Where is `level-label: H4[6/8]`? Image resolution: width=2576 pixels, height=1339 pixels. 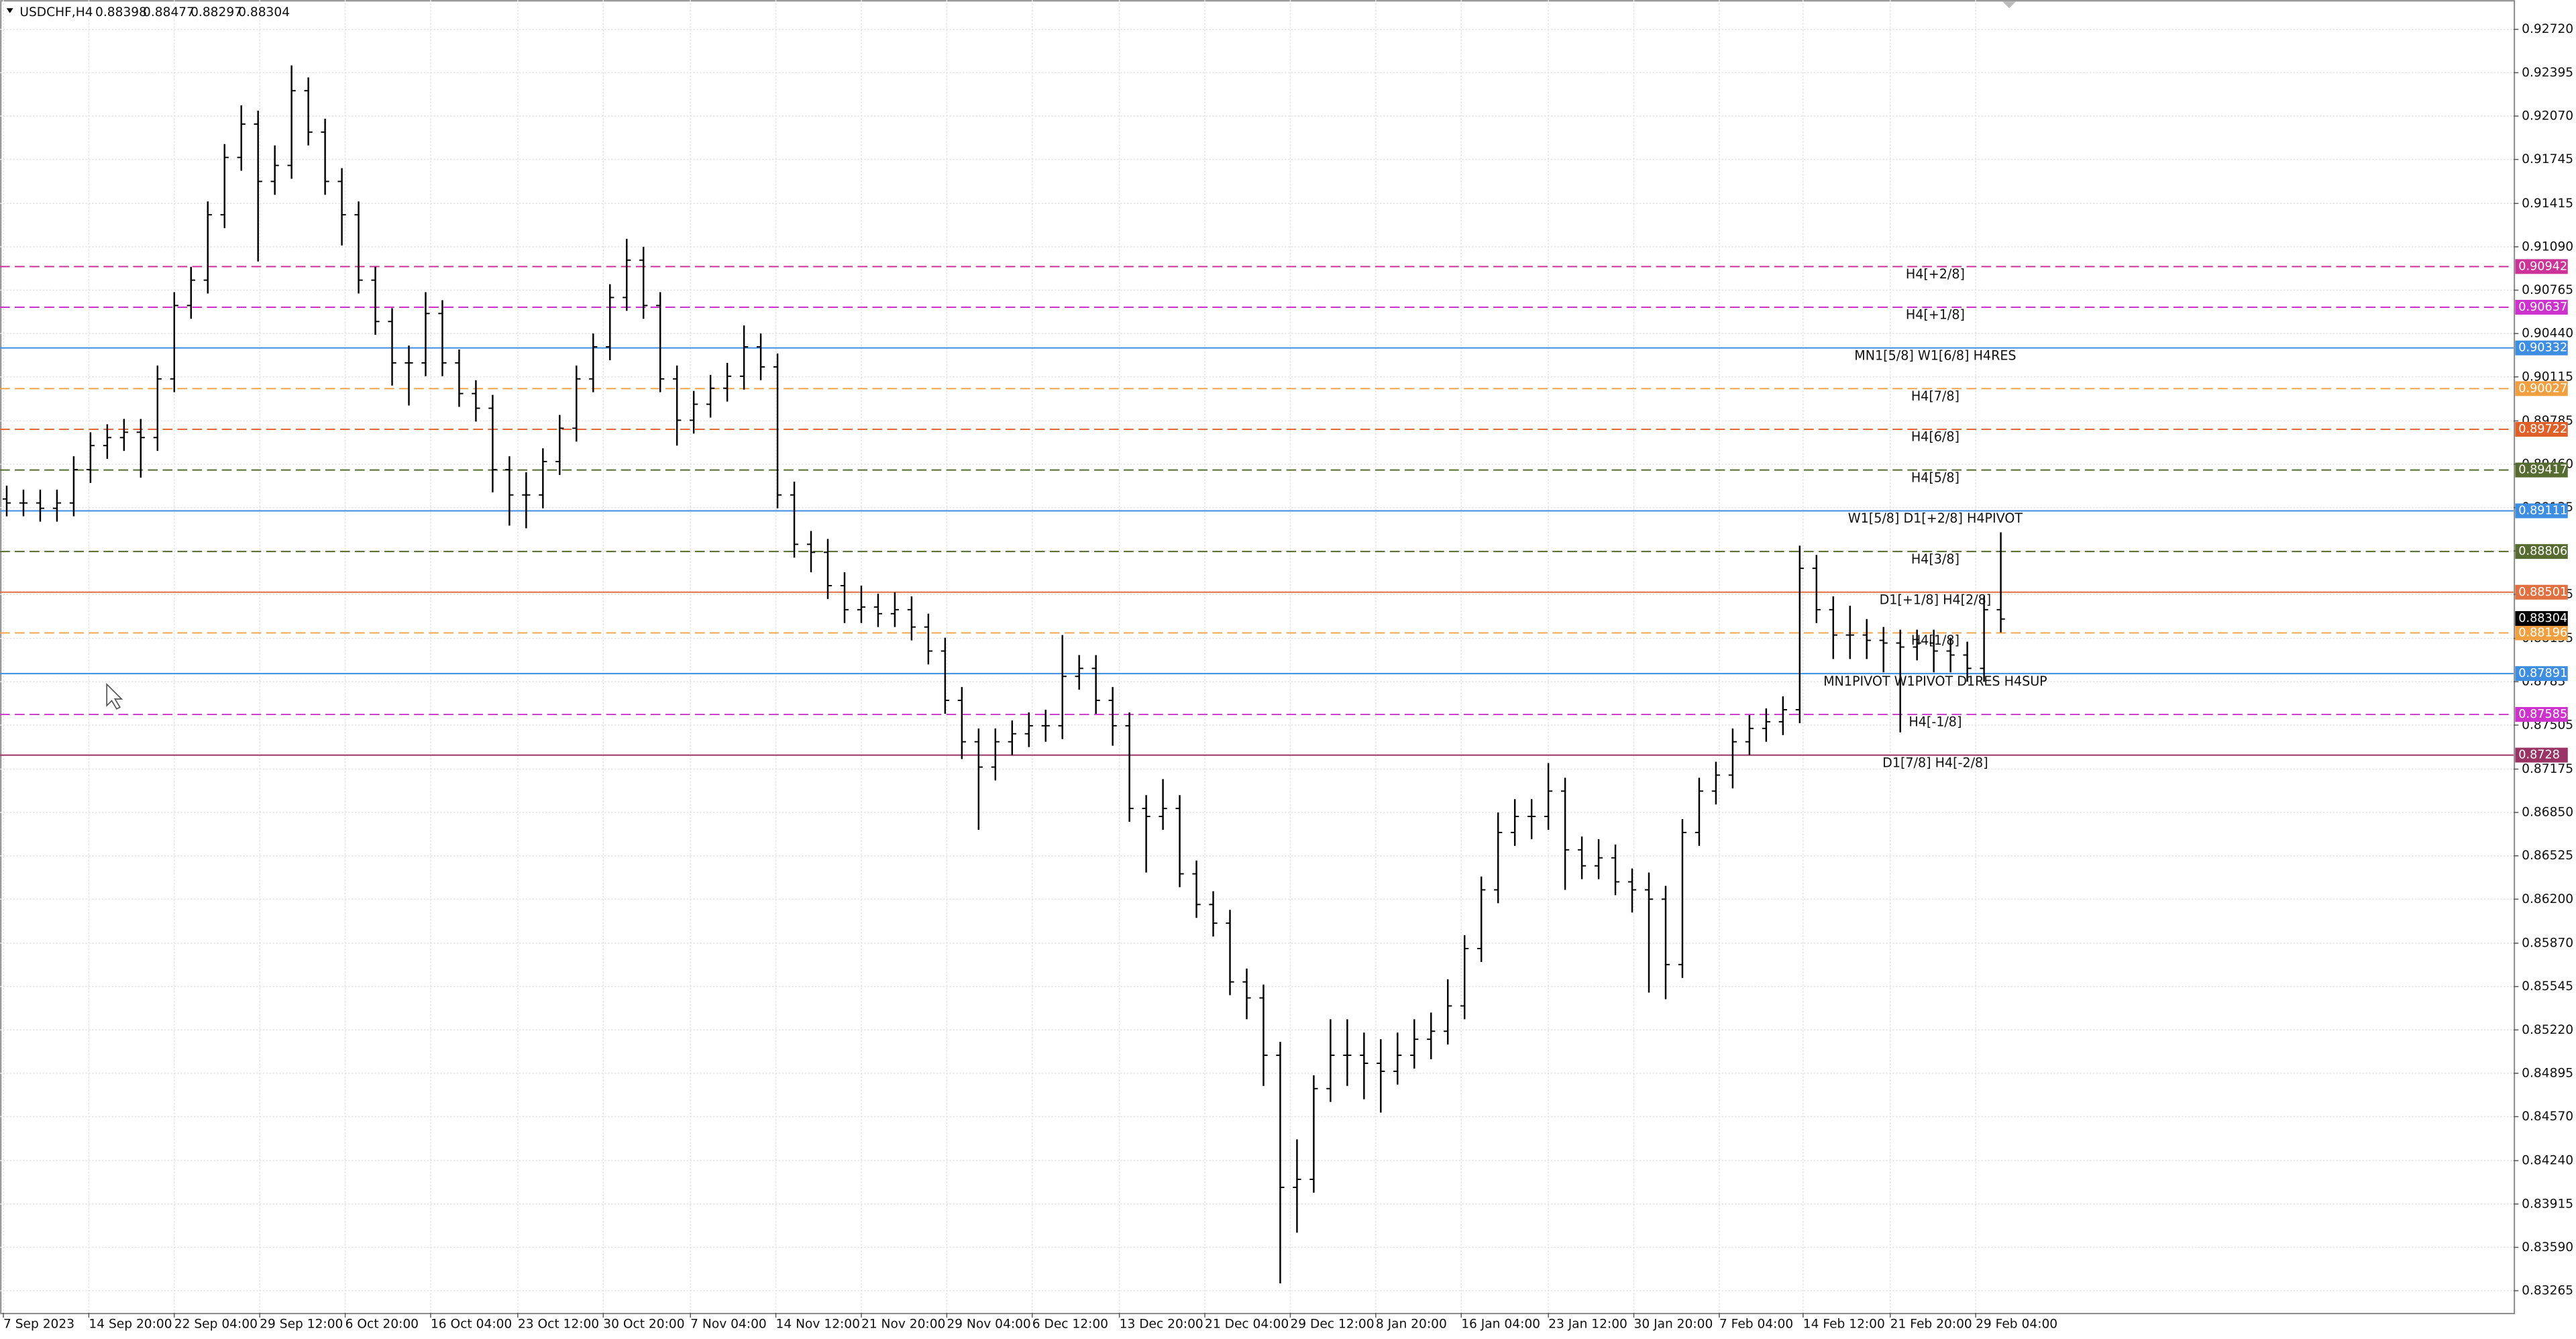
level-label: H4[6/8] is located at coordinates (1935, 437).